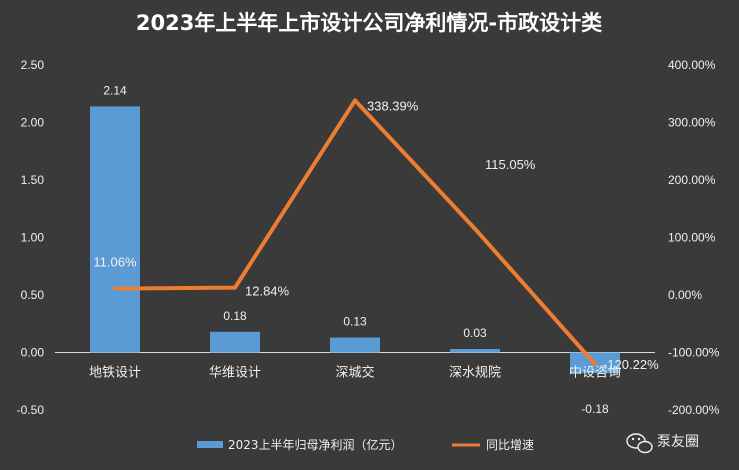  Describe the element at coordinates (267, 291) in the screenshot. I see `line-data-label: 12.84%` at that location.